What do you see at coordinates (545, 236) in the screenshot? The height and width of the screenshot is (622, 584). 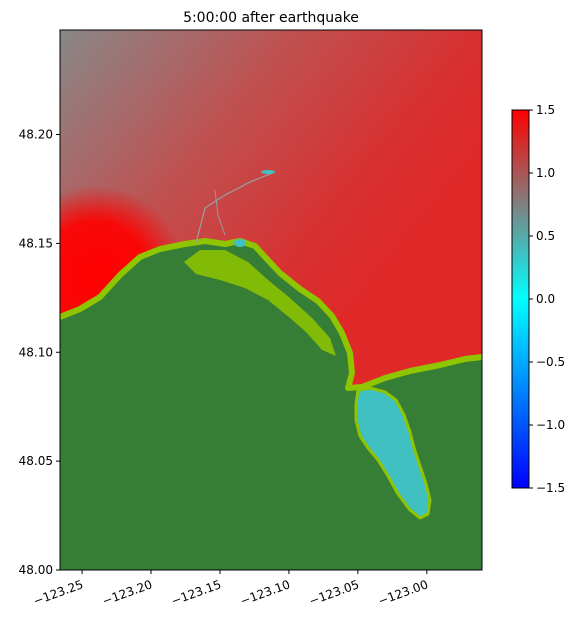 I see `colorbar-tick-label: 0.5` at bounding box center [545, 236].